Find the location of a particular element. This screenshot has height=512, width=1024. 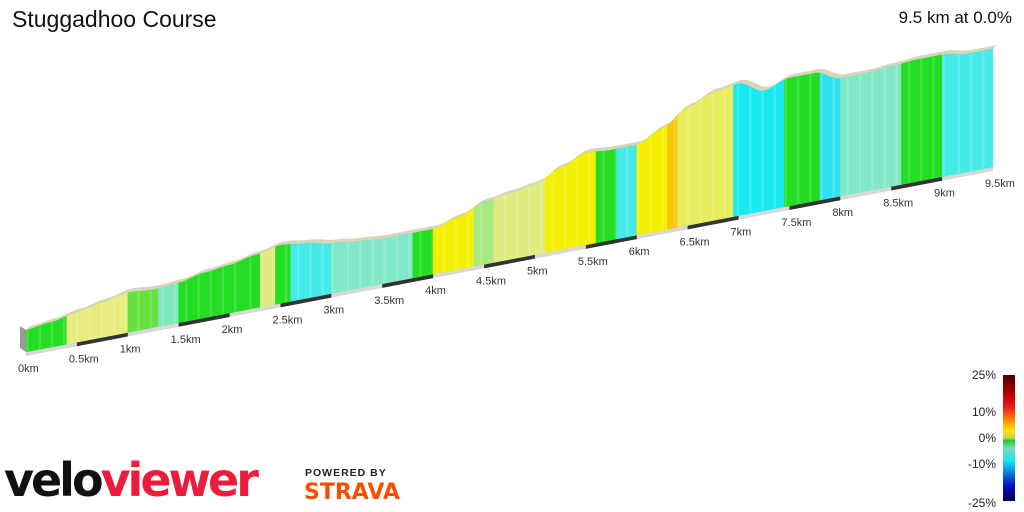

legend-label-minus10: -10% is located at coordinates (981, 464).